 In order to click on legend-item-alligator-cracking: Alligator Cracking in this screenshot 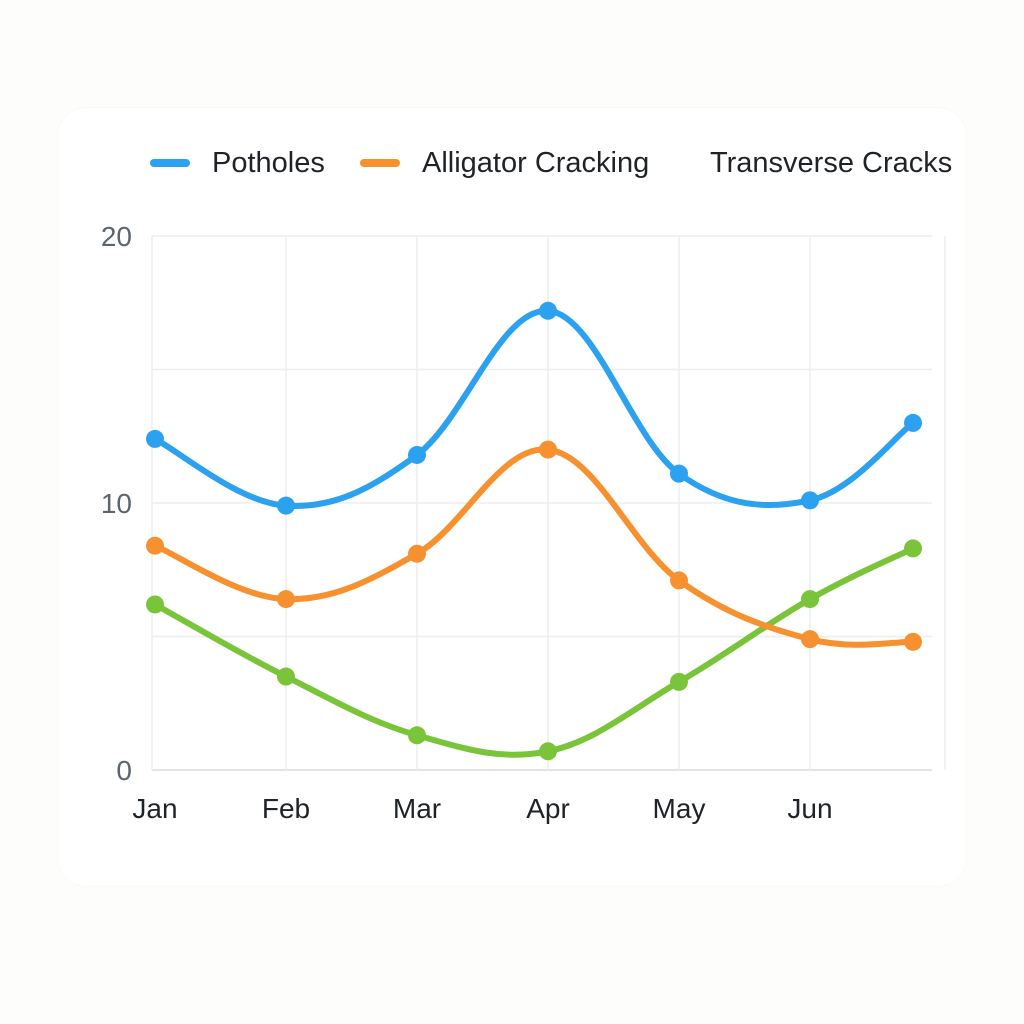, I will do `click(504, 163)`.